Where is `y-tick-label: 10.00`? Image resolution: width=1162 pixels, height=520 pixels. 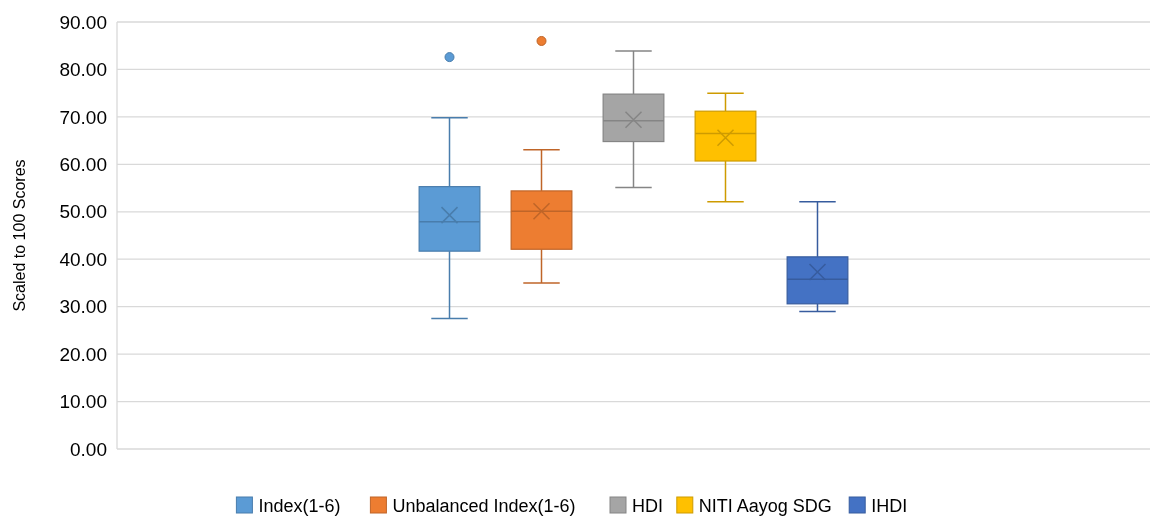
y-tick-label: 10.00 is located at coordinates (83, 402).